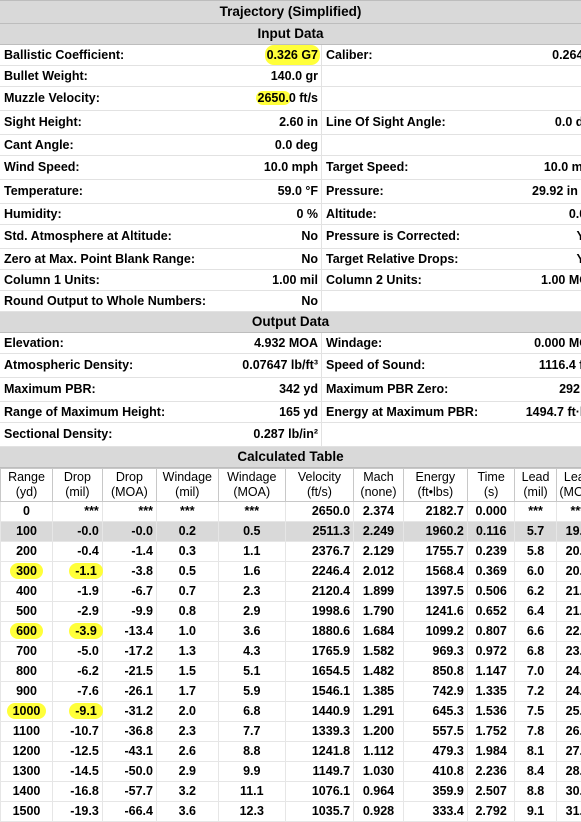  Describe the element at coordinates (535, 612) in the screenshot. I see `table-cell: 6.4` at that location.